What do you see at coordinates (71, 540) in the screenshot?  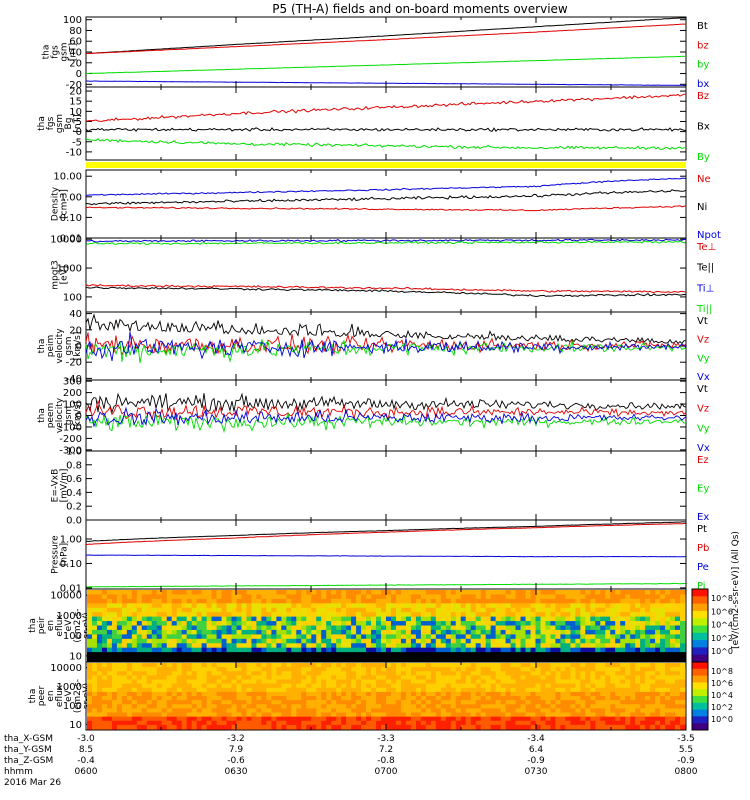 I see `panel-8-ytick: 1.00` at bounding box center [71, 540].